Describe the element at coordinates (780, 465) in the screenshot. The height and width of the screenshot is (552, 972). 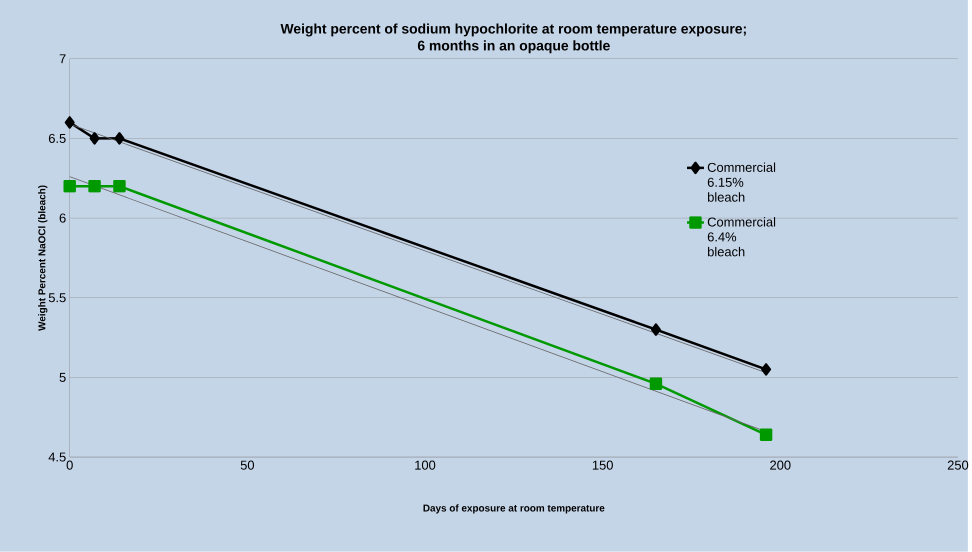
I see `x-tick-label: 200` at that location.